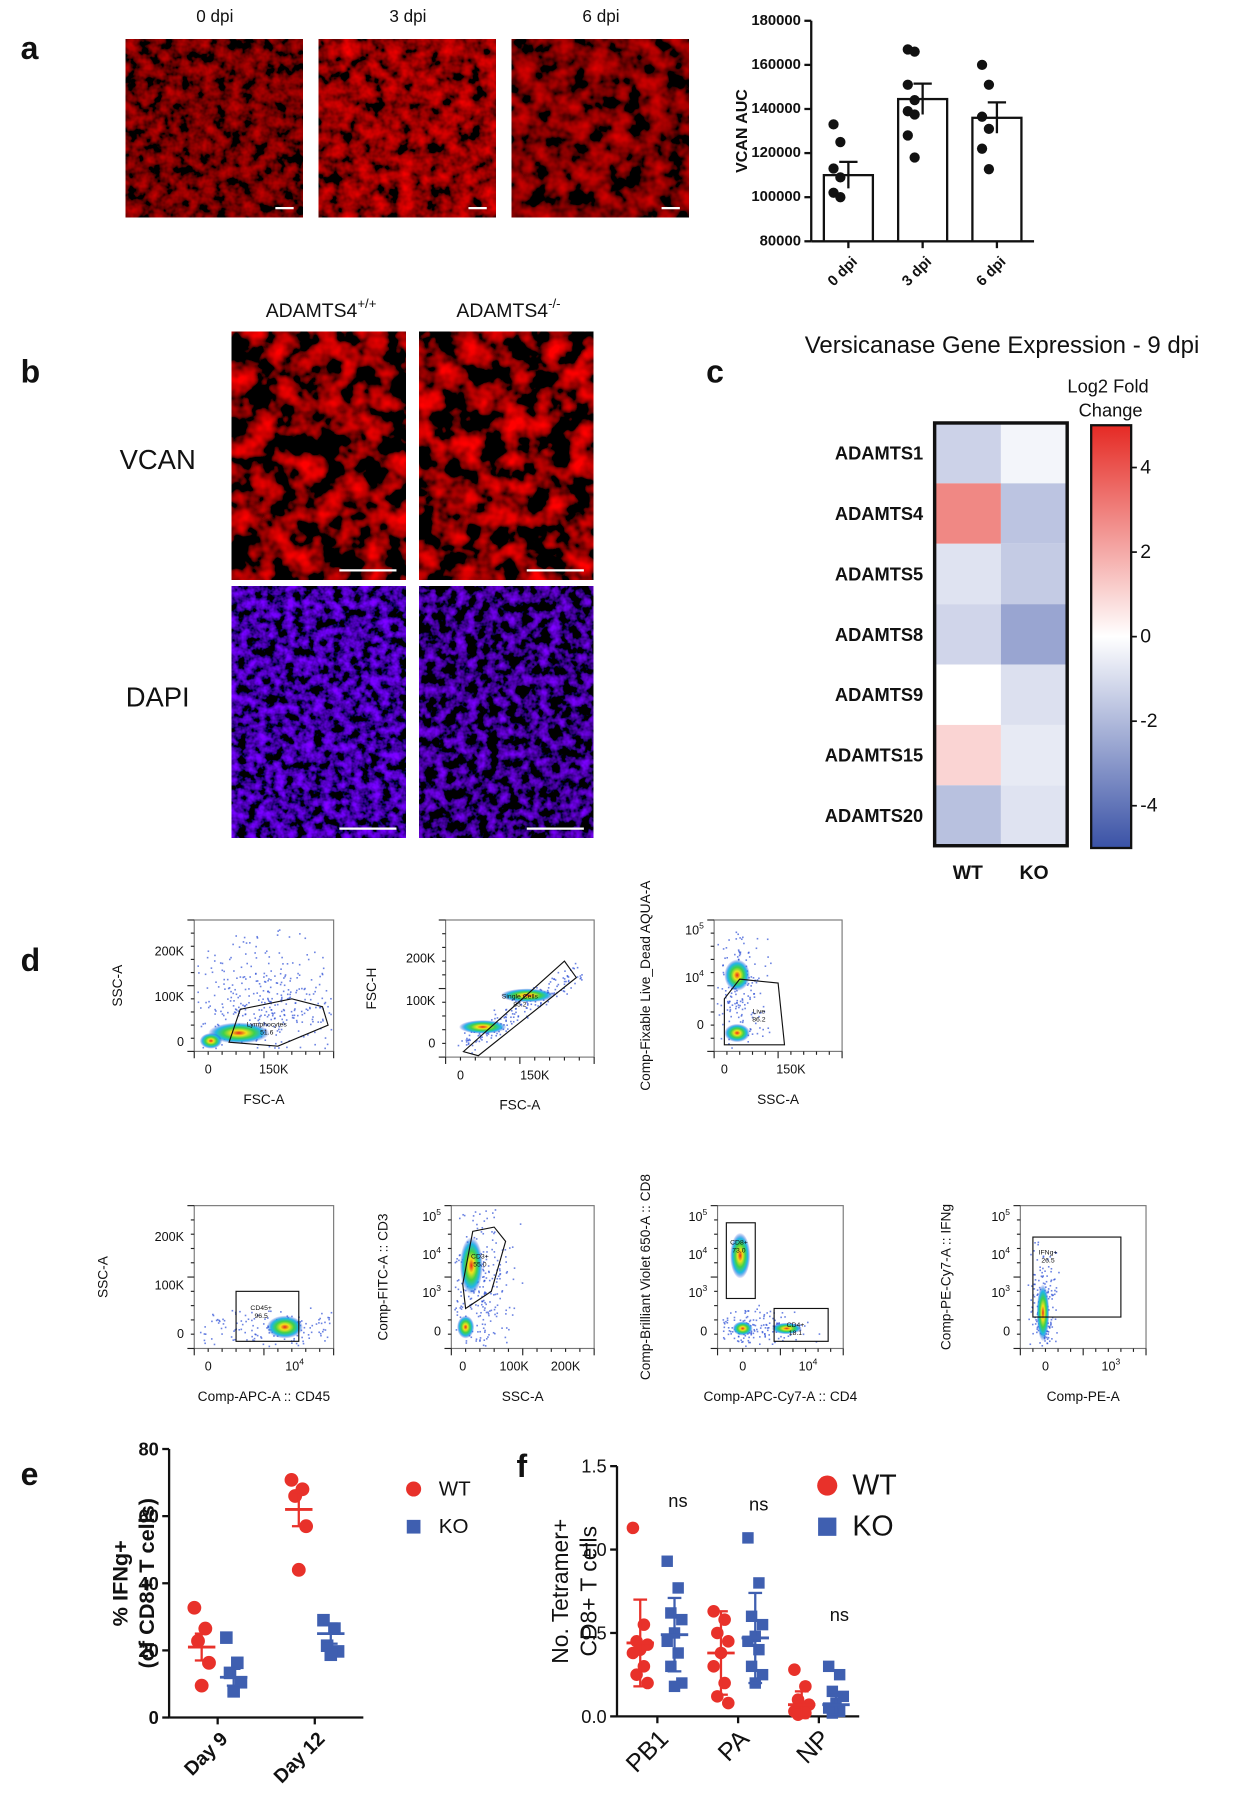  Describe the element at coordinates (1111, 409) in the screenshot. I see `label-line: Change` at that location.